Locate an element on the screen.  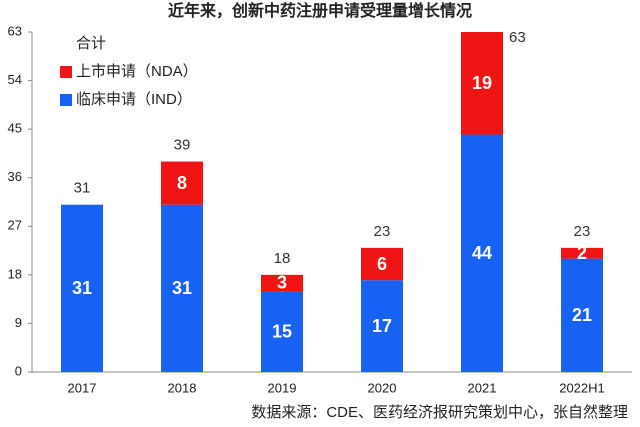
x-tick-label: 2018 is located at coordinates (182, 387).